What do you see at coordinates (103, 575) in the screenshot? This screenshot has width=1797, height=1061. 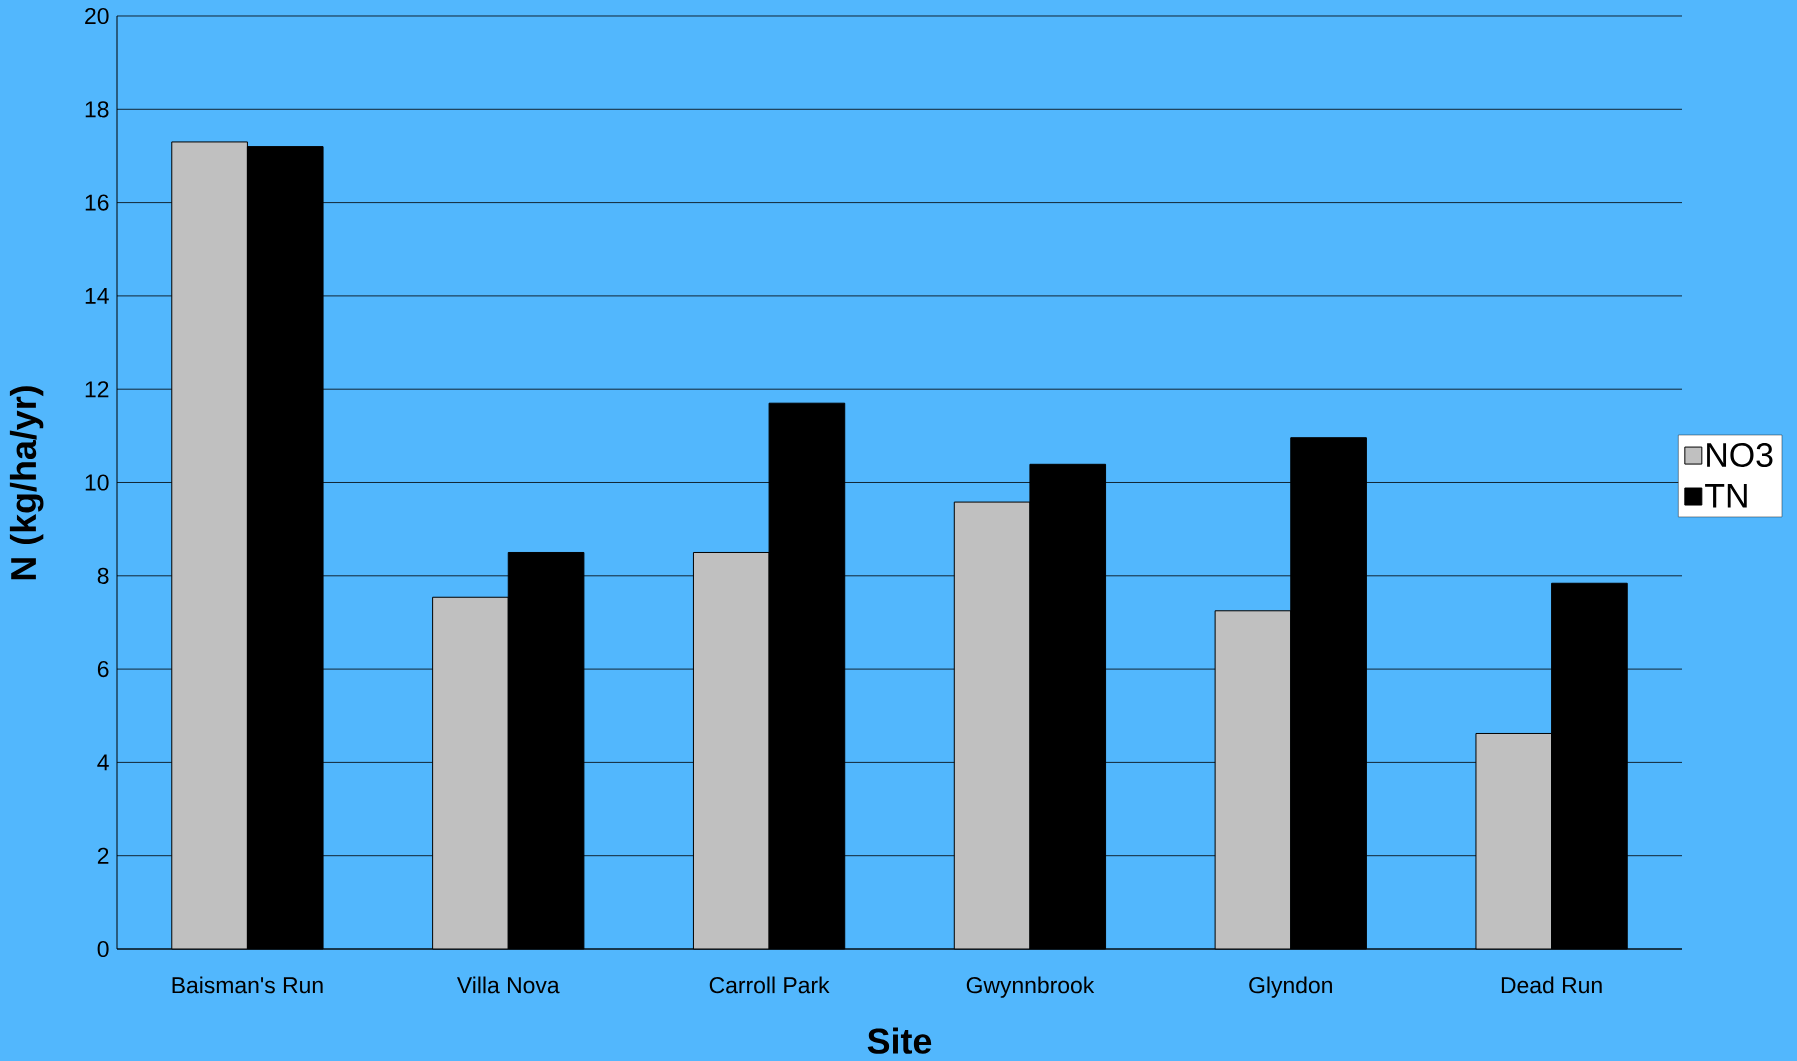 I see `y-tick-label: 8` at bounding box center [103, 575].